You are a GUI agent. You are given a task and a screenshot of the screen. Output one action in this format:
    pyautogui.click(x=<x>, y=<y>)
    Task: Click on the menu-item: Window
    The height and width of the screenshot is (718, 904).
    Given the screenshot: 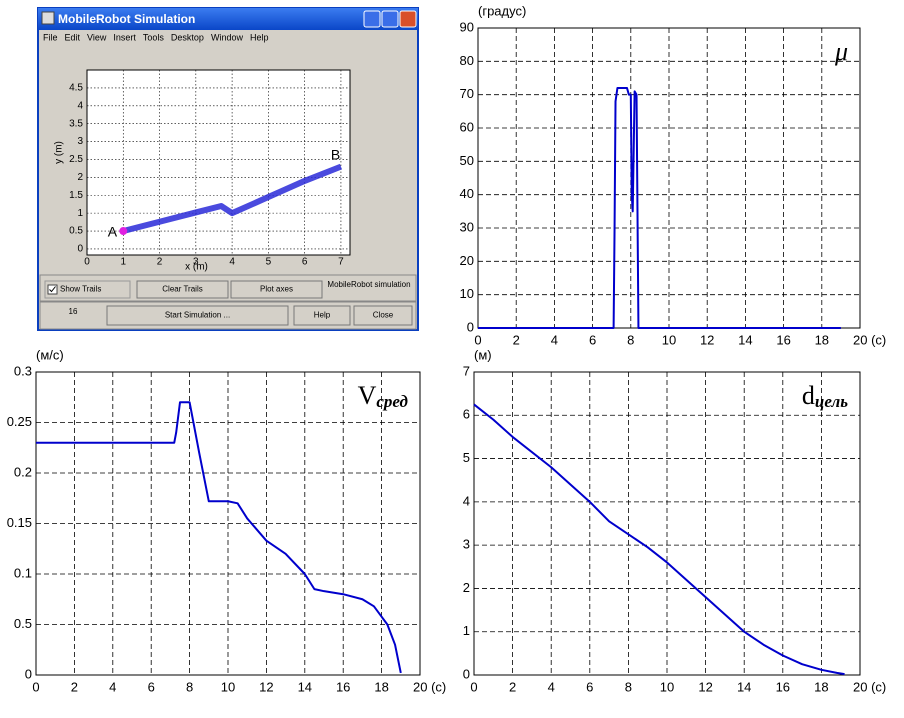 What is the action you would take?
    pyautogui.click(x=227, y=37)
    